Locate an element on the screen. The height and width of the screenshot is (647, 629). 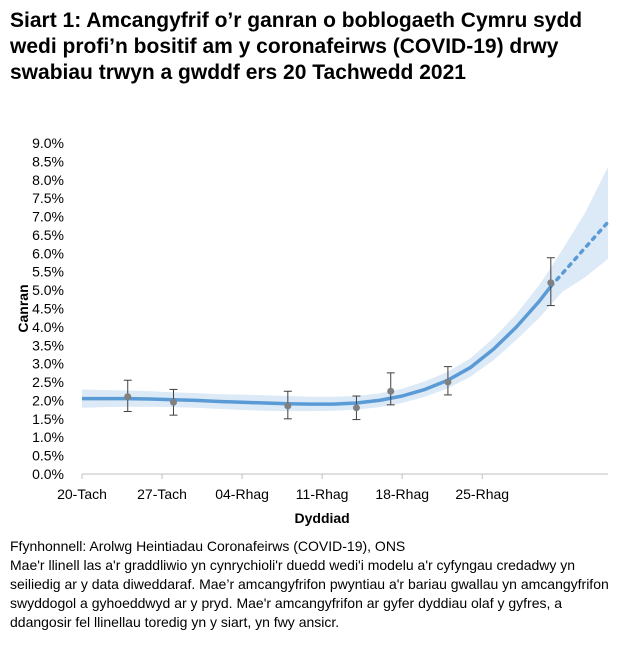
x-tick-label: 04-Rhag is located at coordinates (242, 494).